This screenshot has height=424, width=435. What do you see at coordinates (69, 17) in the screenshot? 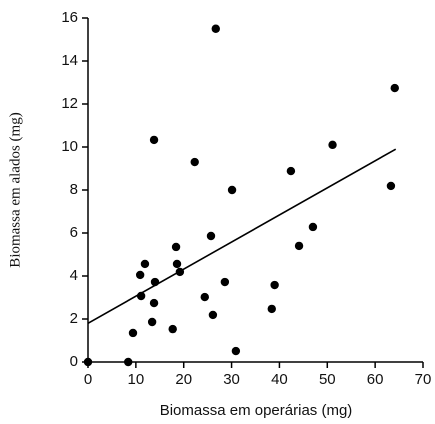
I see `y-tick-label: 16` at bounding box center [69, 17].